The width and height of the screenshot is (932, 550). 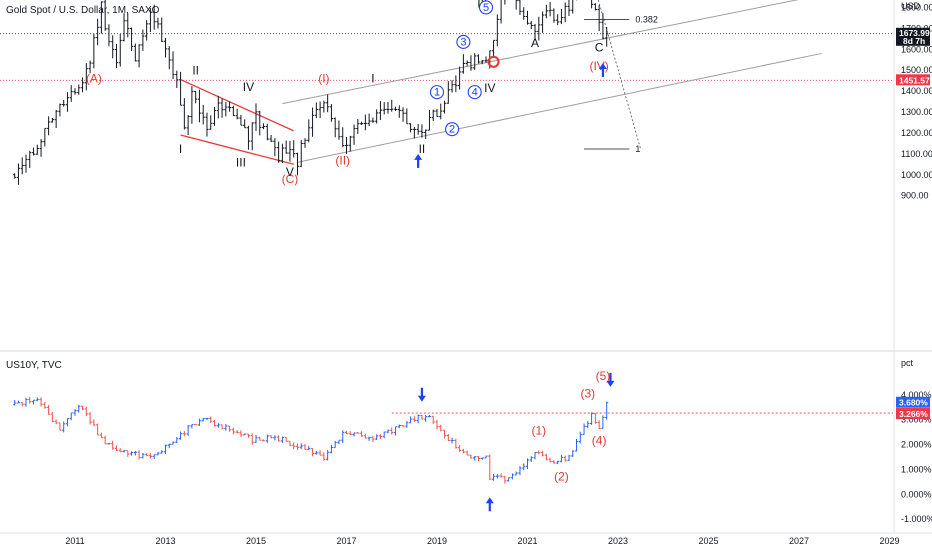 I want to click on gold-wave-label: A, so click(x=535, y=43).